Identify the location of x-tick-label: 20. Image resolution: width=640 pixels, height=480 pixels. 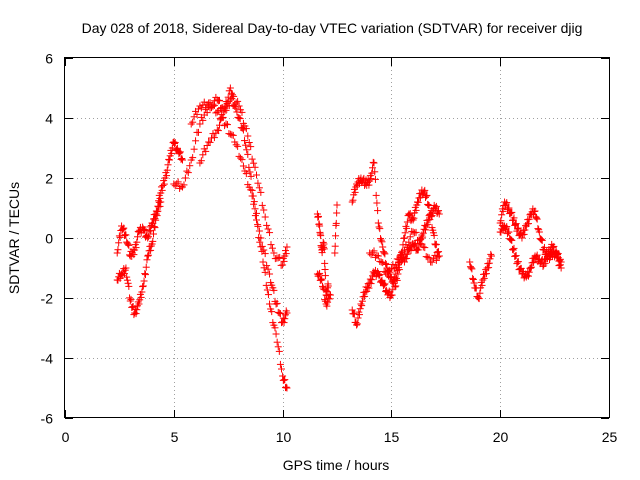
(501, 437).